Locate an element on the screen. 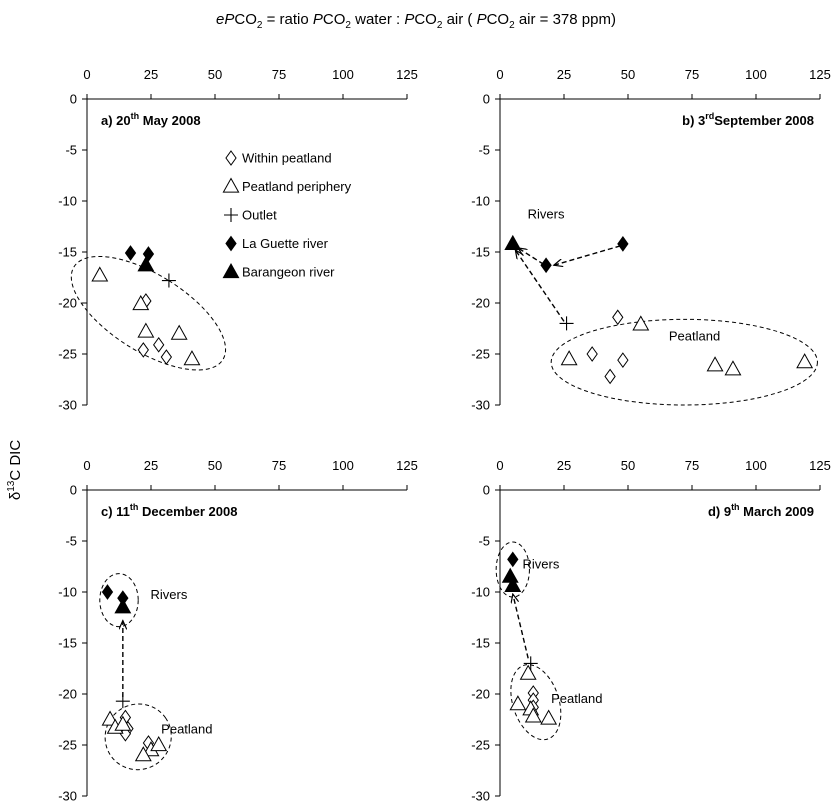 This screenshot has width=832, height=801. panel-title: c) 11th December 2008 is located at coordinates (169, 510).